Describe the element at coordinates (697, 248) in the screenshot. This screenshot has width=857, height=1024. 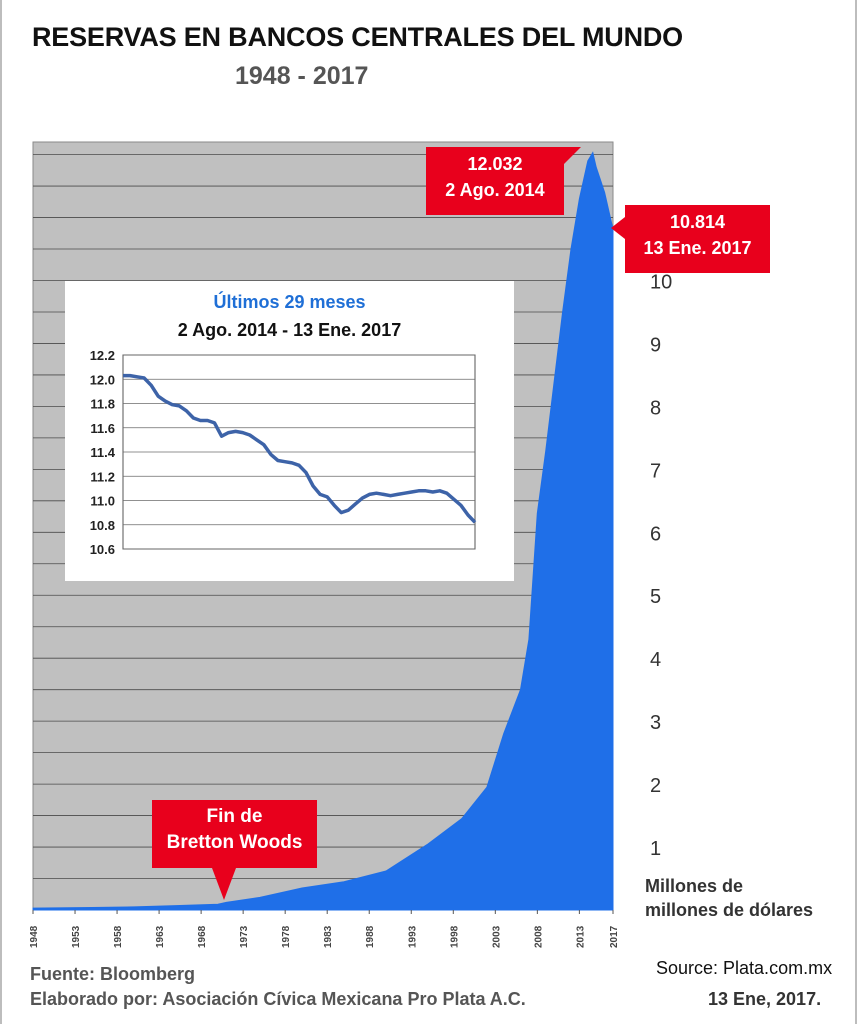
I see `last-date: 13 Ene. 2017` at that location.